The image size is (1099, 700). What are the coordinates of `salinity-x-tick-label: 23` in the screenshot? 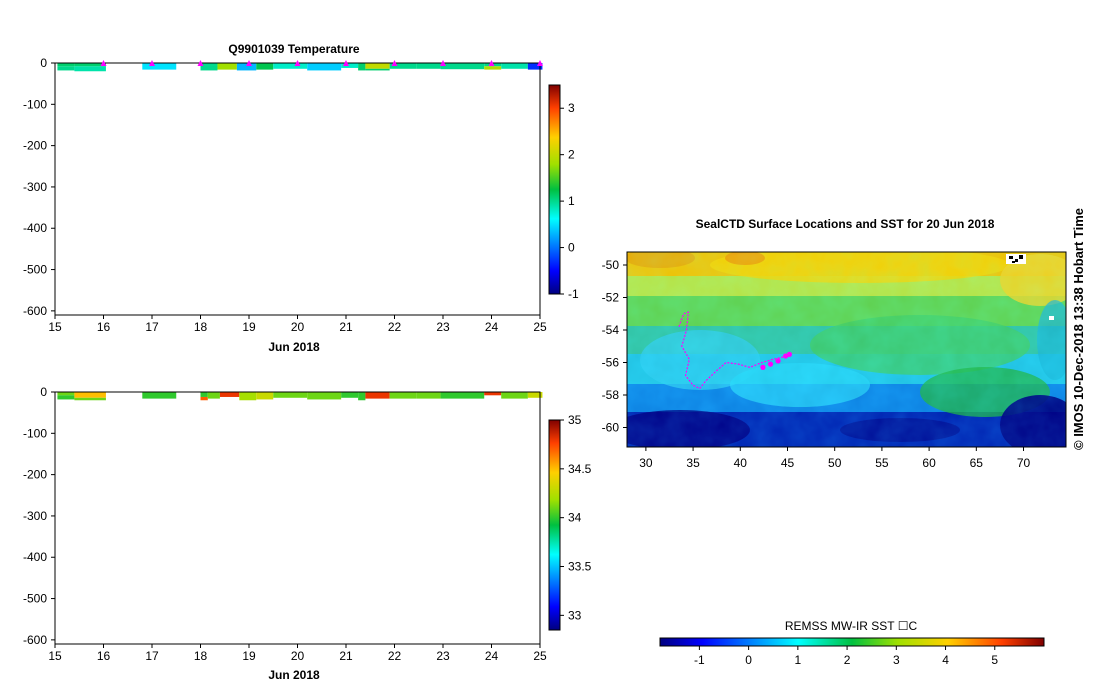 It's located at (443, 656).